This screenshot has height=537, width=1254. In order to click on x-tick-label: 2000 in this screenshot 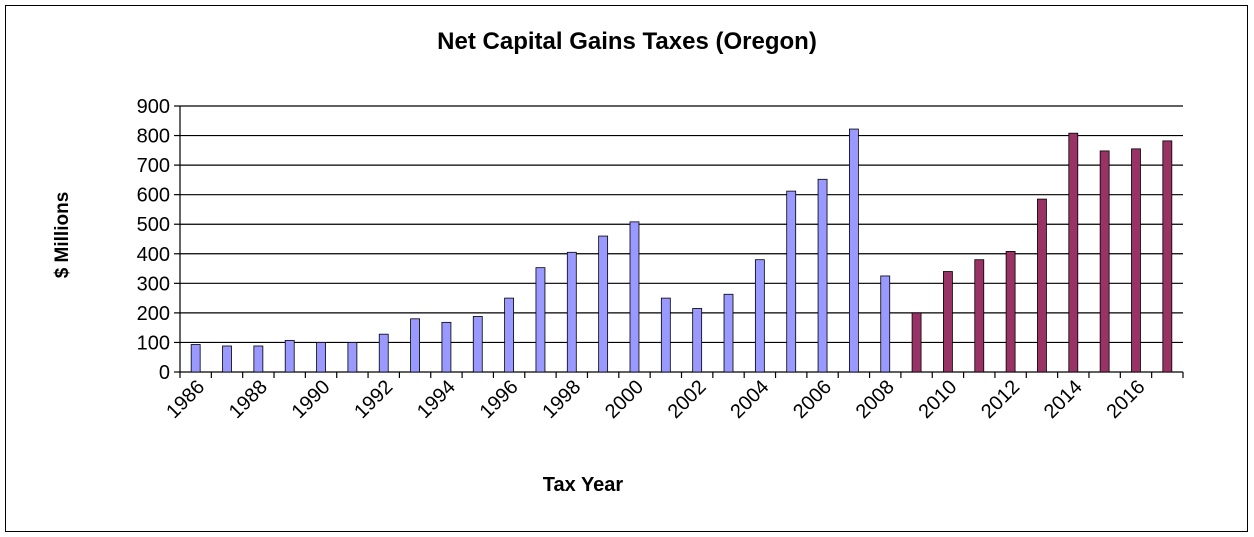, I will do `click(624, 399)`.